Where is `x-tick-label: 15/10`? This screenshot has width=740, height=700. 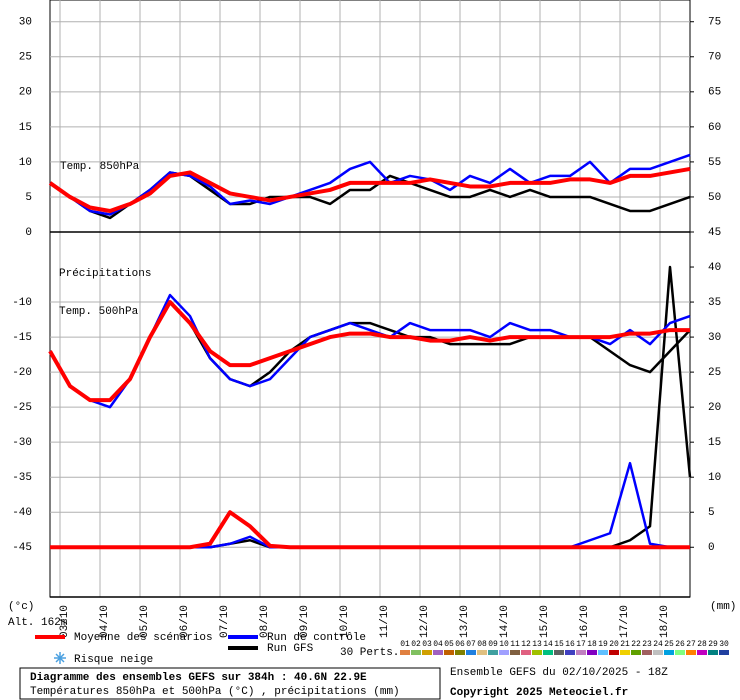 x-tick-label: 15/10 is located at coordinates (545, 621).